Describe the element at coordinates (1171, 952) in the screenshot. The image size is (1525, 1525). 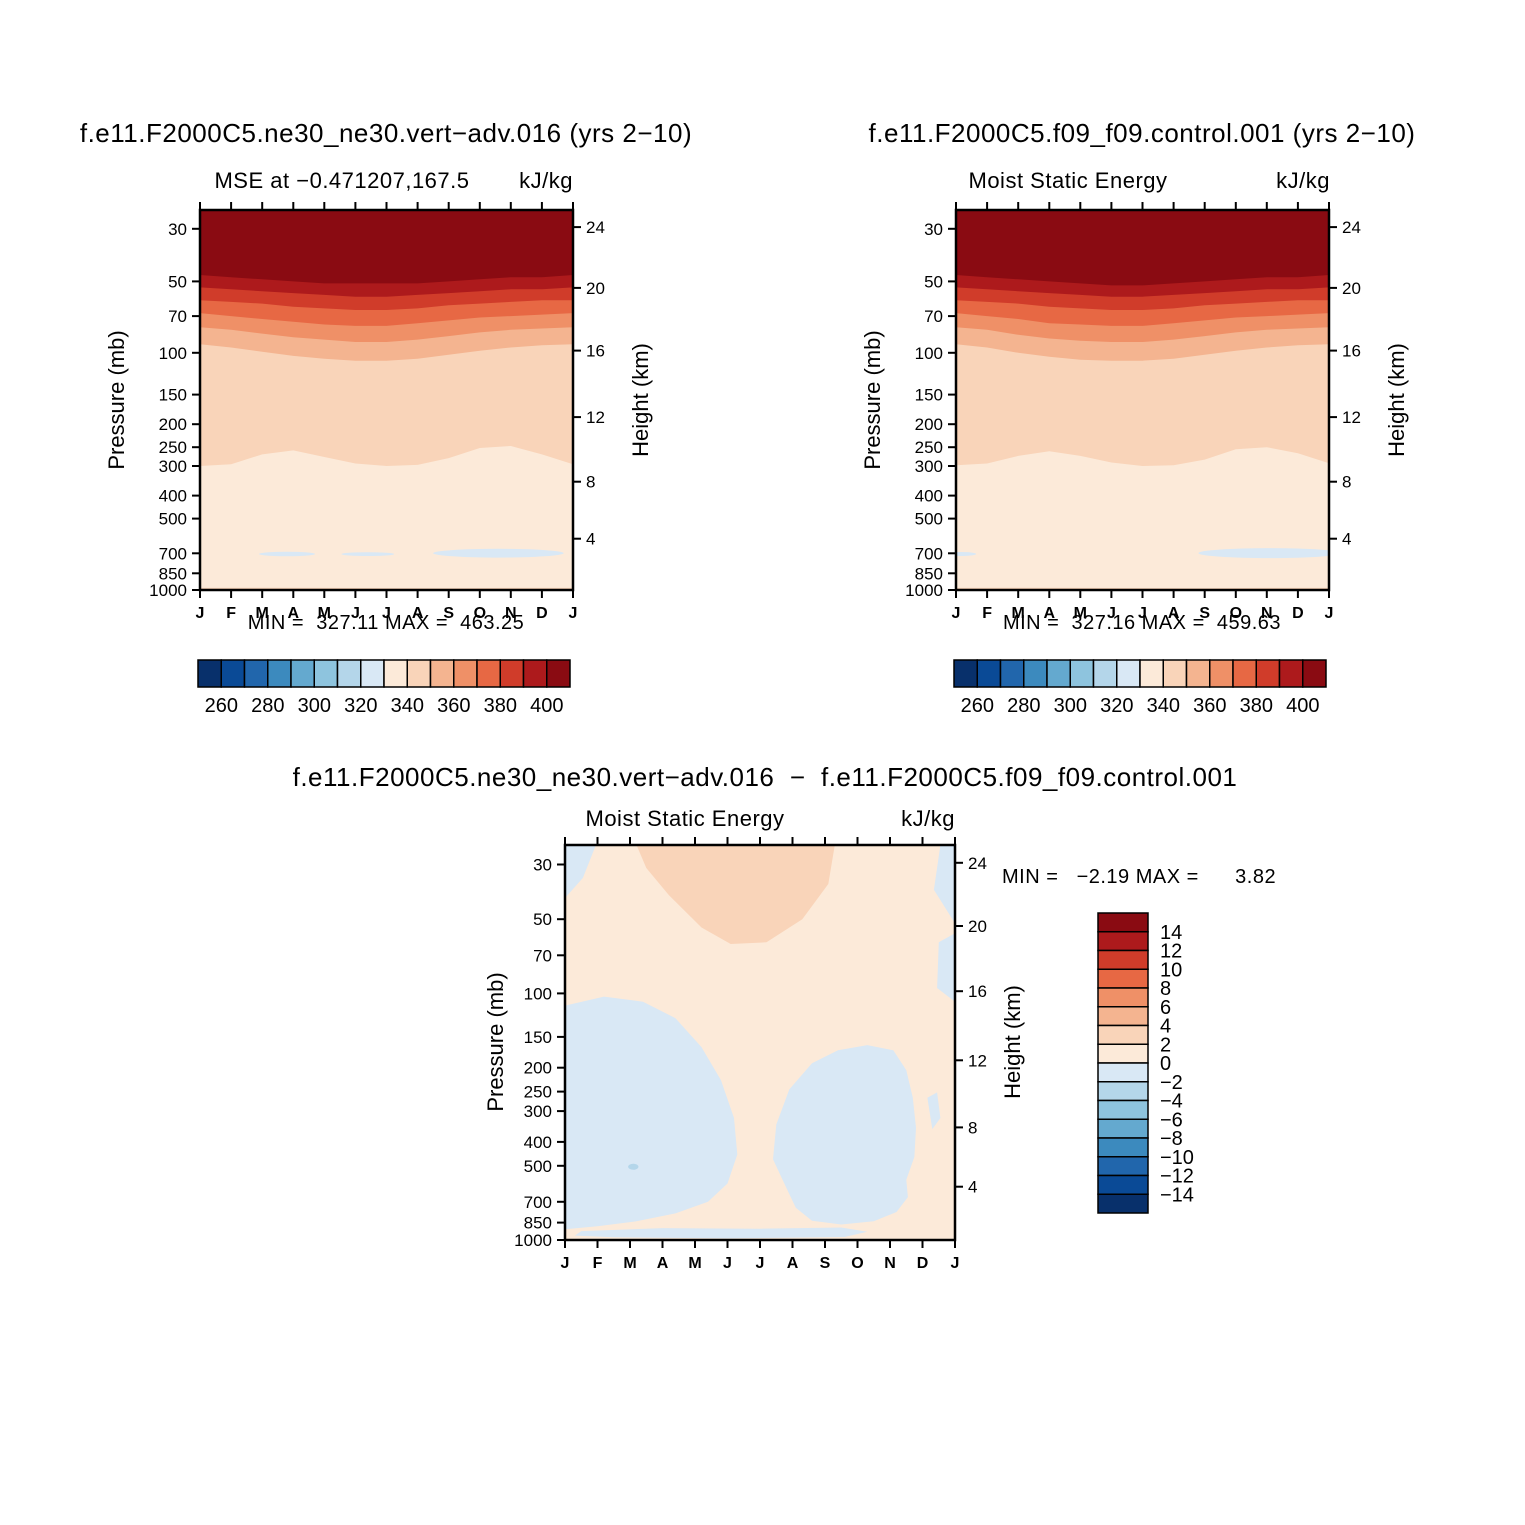
I see `colorbar-tick-label: 12` at that location.